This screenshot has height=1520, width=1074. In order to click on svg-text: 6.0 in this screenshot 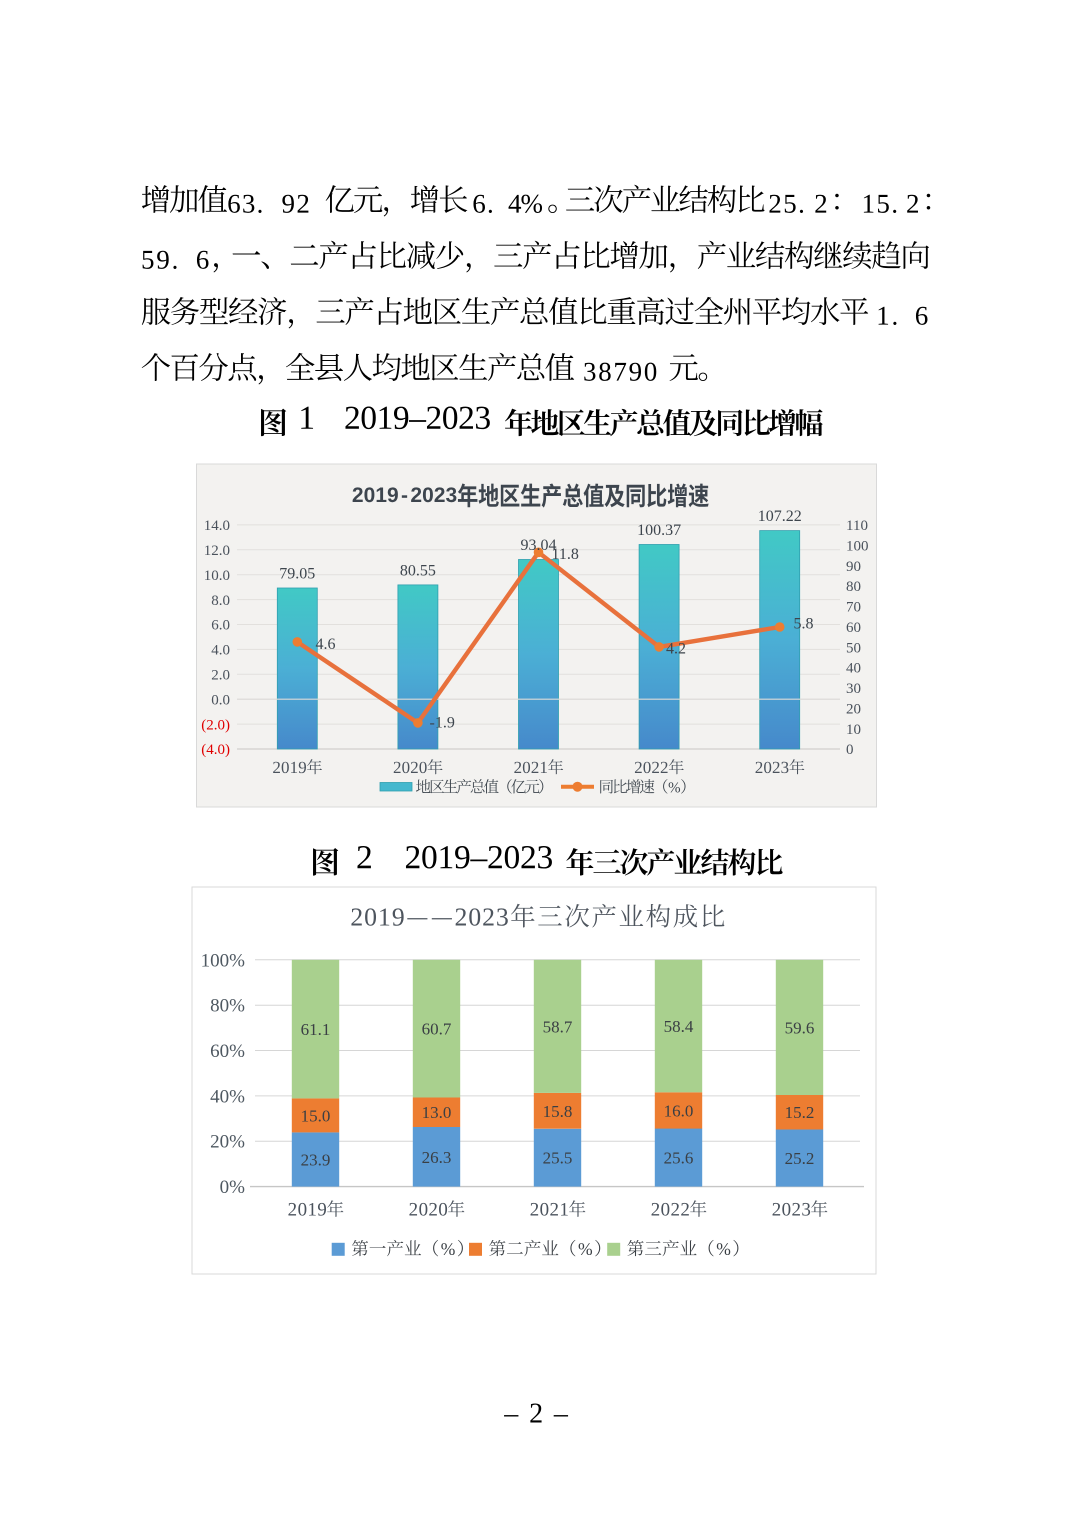, I will do `click(220, 626)`.